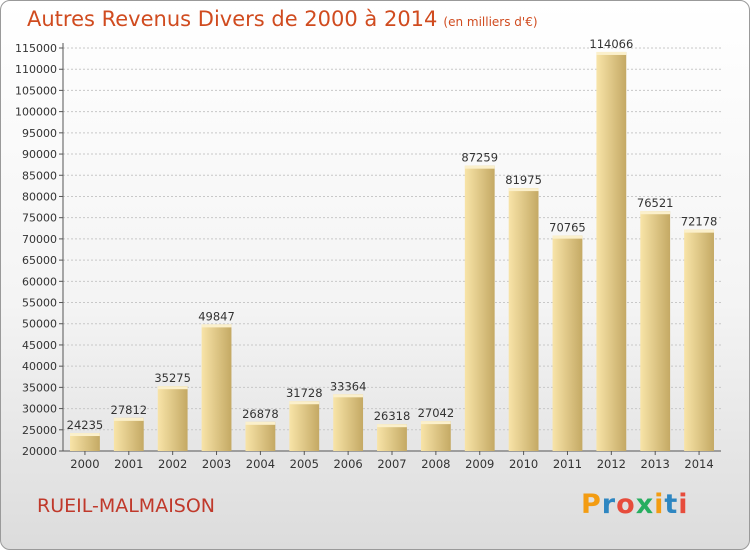 Image resolution: width=750 pixels, height=550 pixels. What do you see at coordinates (36, 69) in the screenshot?
I see `y-tick-label: 110000` at bounding box center [36, 69].